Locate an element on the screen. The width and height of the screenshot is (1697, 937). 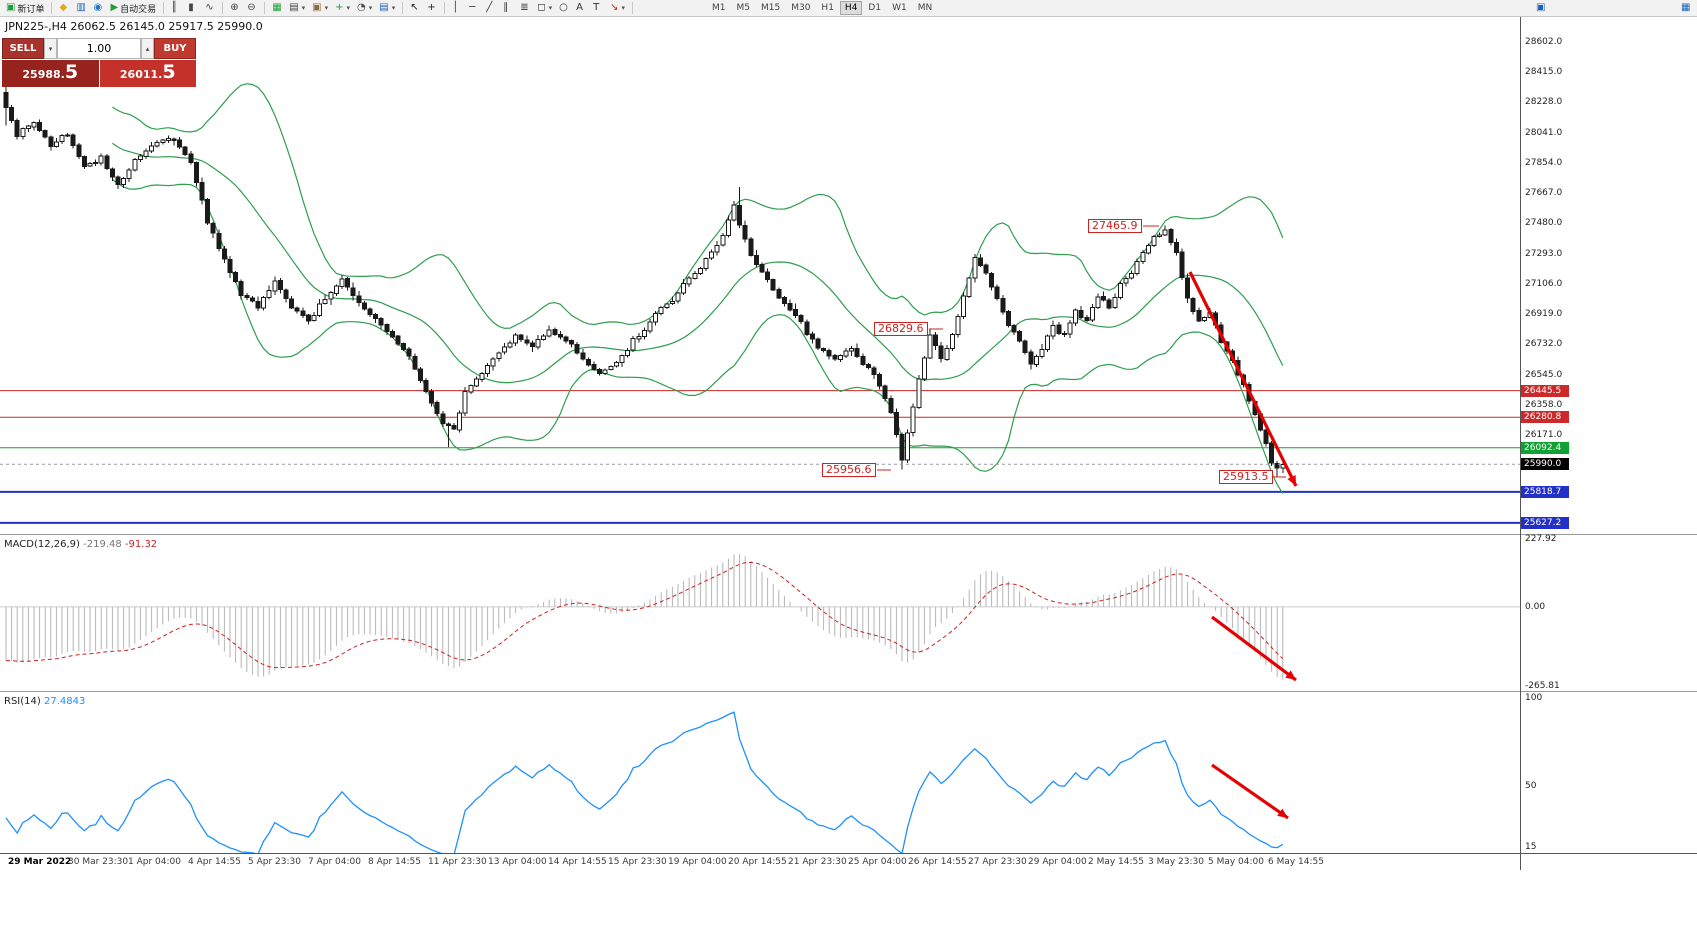
line-chart-type-button: ∿ is located at coordinates (210, 8).